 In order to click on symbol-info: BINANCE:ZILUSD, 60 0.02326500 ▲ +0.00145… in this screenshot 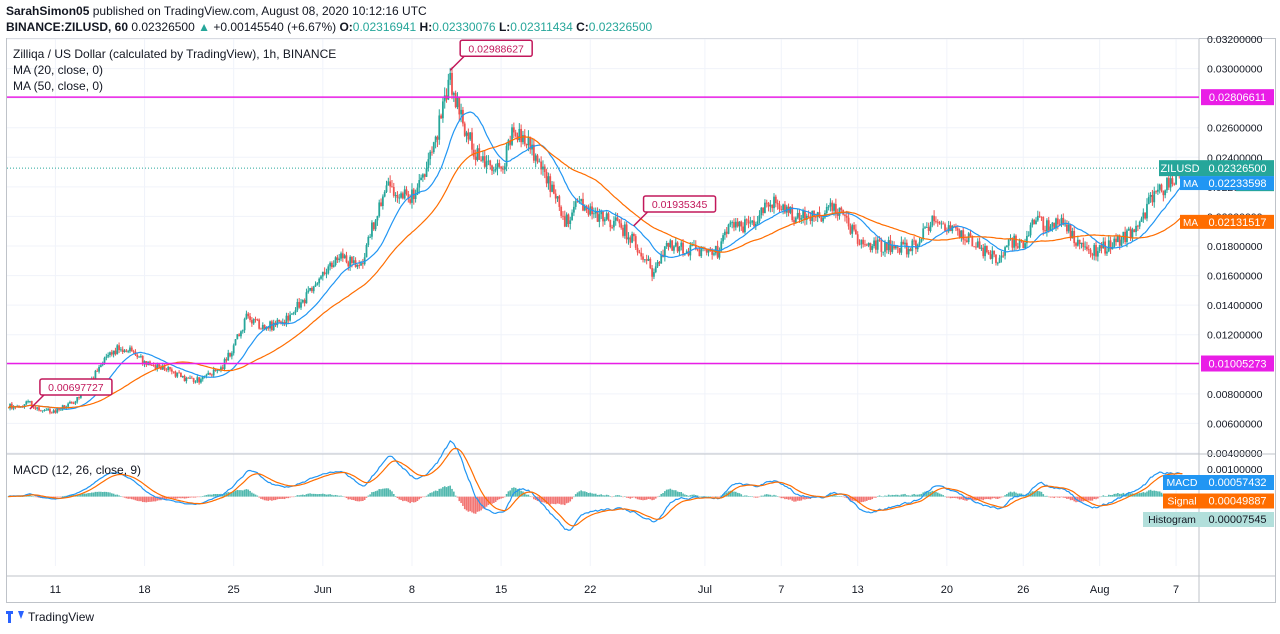, I will do `click(329, 27)`.